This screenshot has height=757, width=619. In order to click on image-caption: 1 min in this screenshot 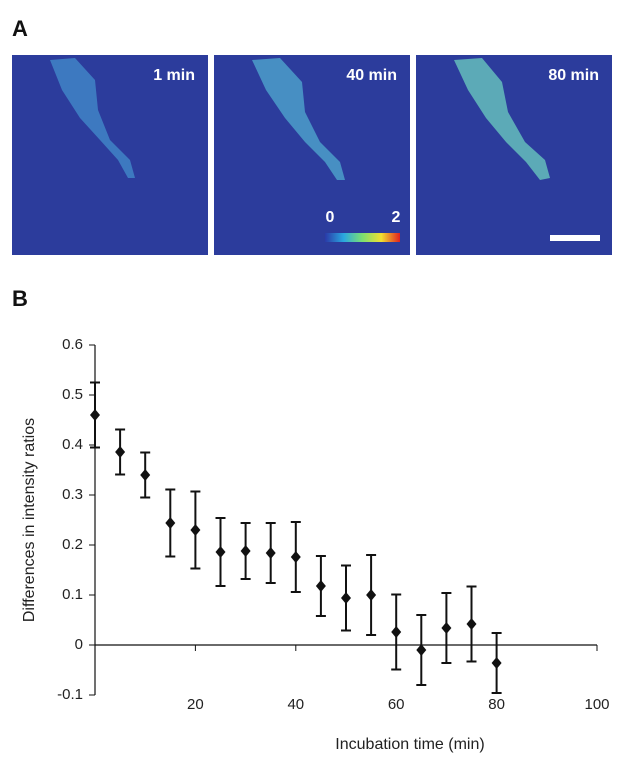, I will do `click(174, 75)`.